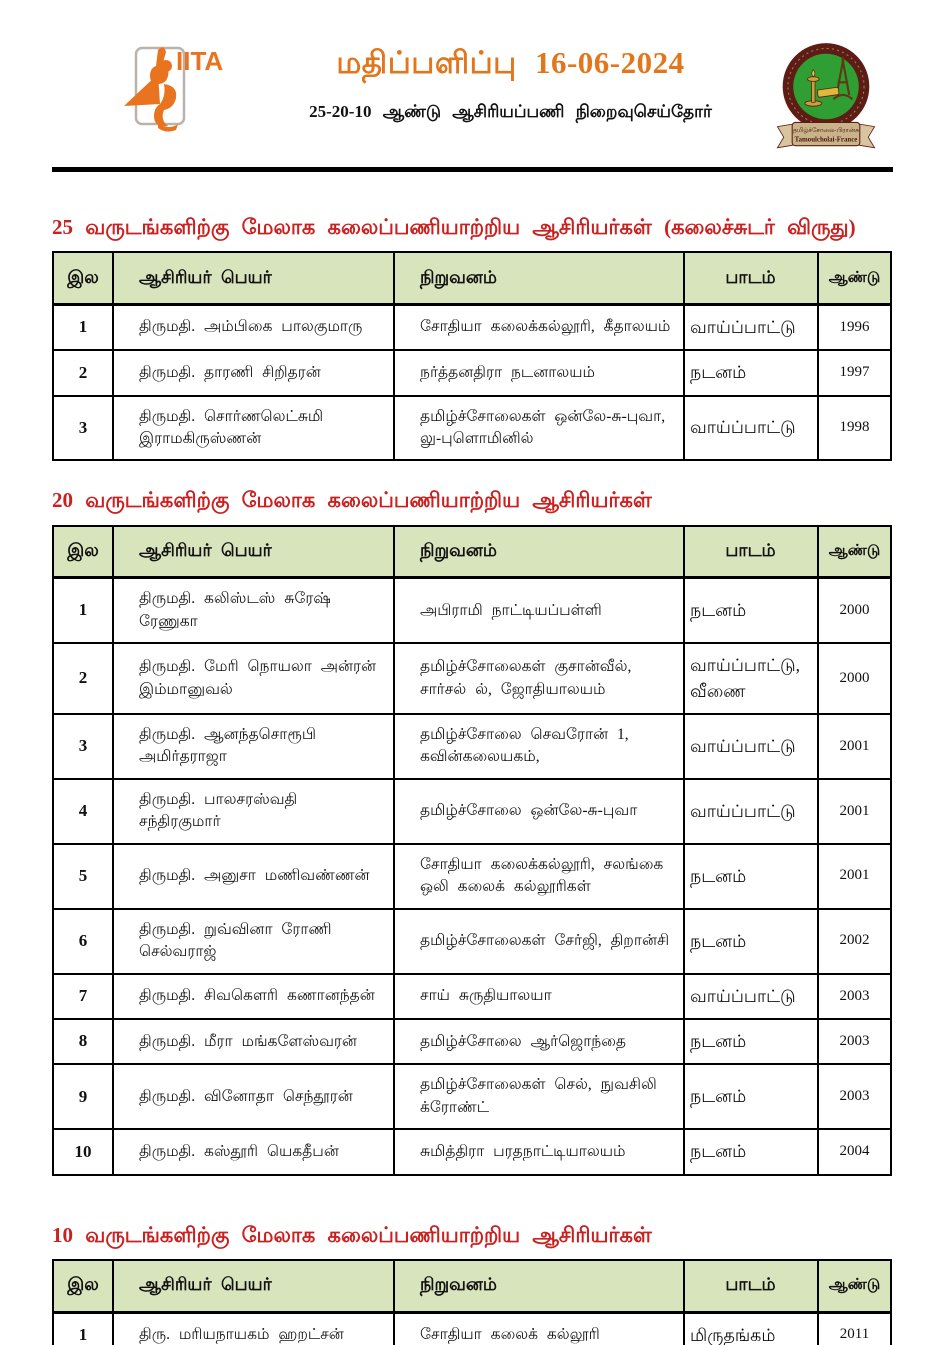  Describe the element at coordinates (854, 1328) in the screenshot. I see `cell-year: 2011` at that location.